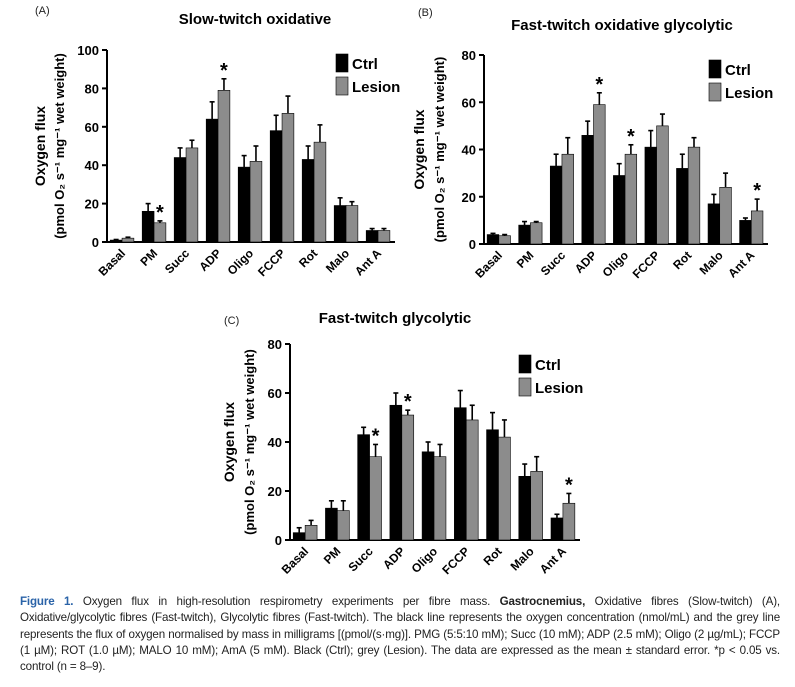  I want to click on chart-title: Fast-twitch oxidative glycolytic, so click(622, 25).